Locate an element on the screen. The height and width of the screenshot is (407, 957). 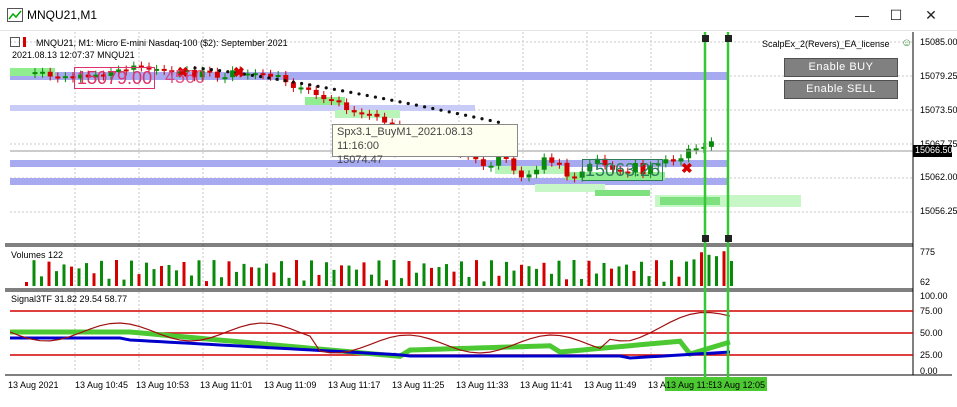
enable-buy-button: Enable BUY is located at coordinates (841, 67).